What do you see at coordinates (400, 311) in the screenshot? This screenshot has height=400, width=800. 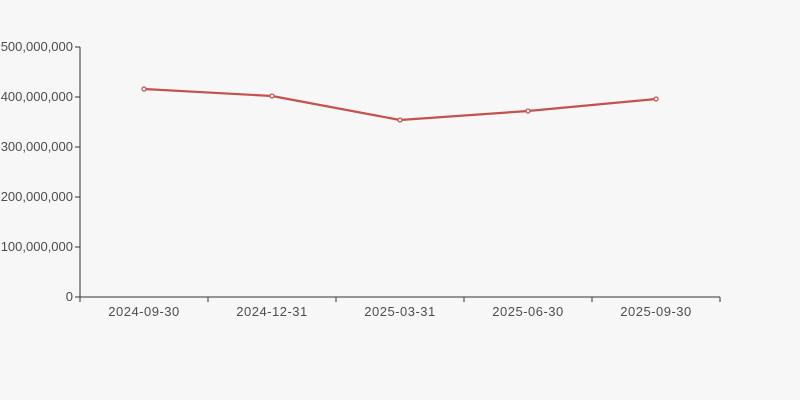 I see `x-axis-tick-label: 2025-03-31` at bounding box center [400, 311].